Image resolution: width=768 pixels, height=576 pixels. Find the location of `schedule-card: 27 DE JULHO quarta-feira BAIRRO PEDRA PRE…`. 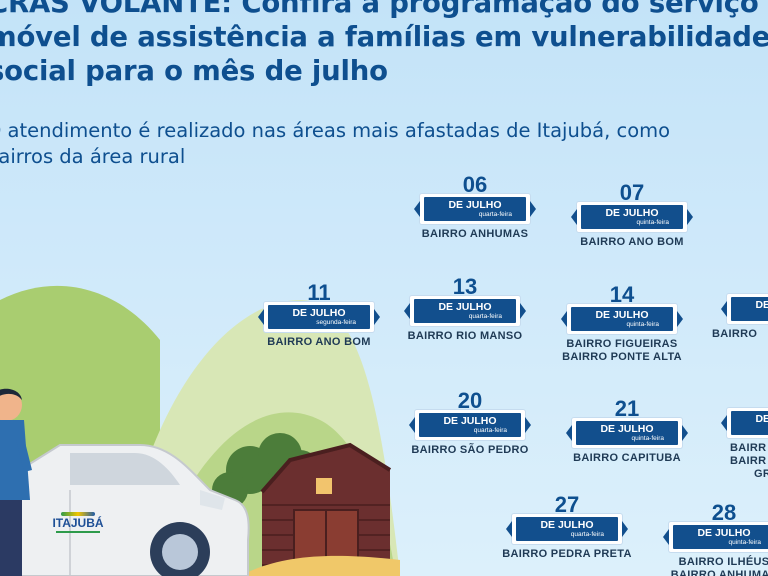

schedule-card: 27 DE JULHO quarta-feira BAIRRO PEDRA PRE… is located at coordinates (567, 535).